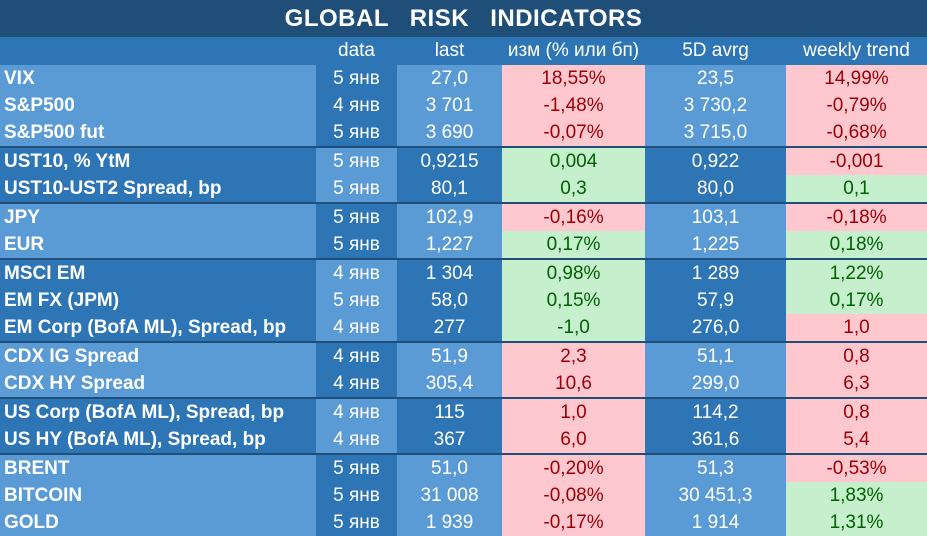  Describe the element at coordinates (715, 412) in the screenshot. I see `five-day-avg-cell: 114,2` at that location.